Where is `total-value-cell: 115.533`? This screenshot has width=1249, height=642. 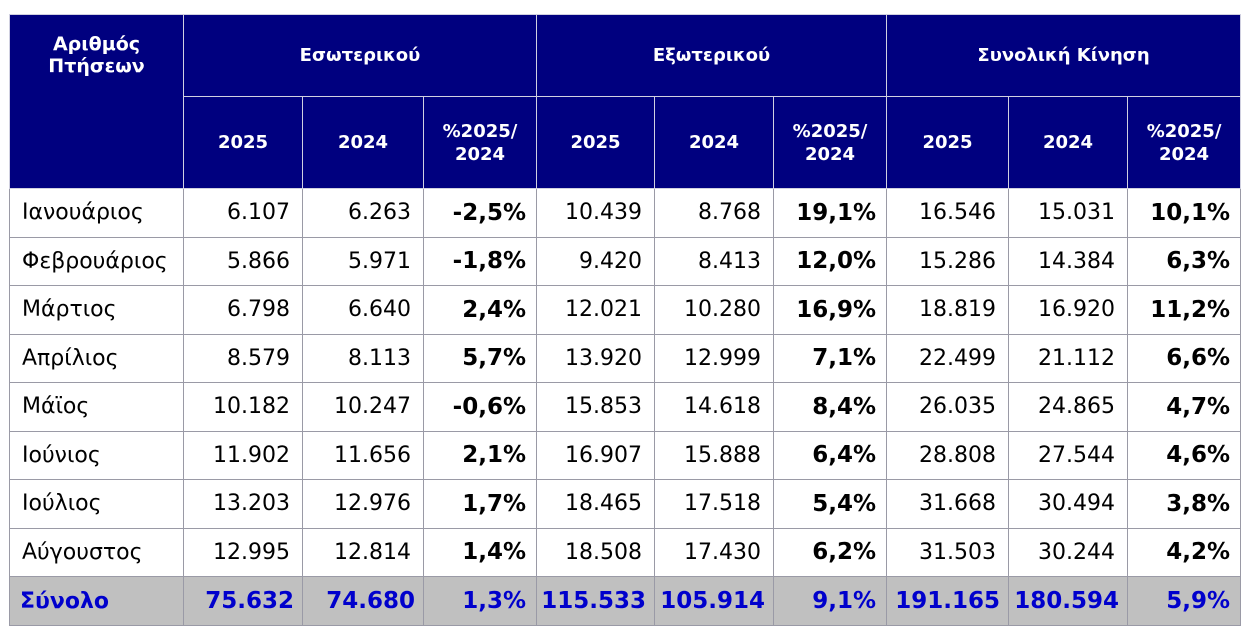 total-value-cell: 115.533 is located at coordinates (595, 601).